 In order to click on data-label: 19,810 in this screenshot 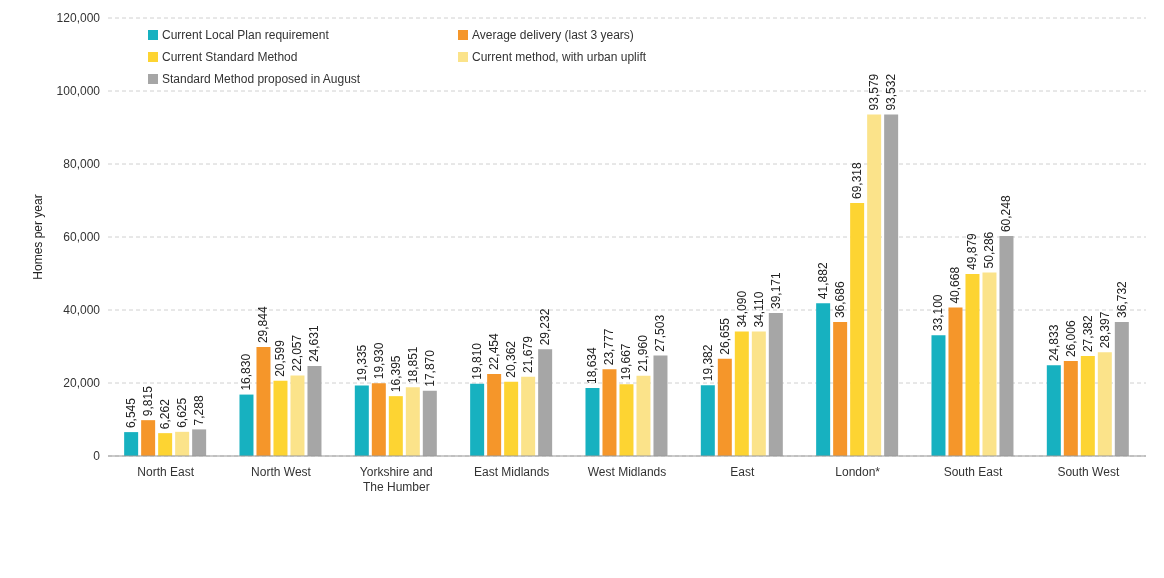, I will do `click(477, 361)`.